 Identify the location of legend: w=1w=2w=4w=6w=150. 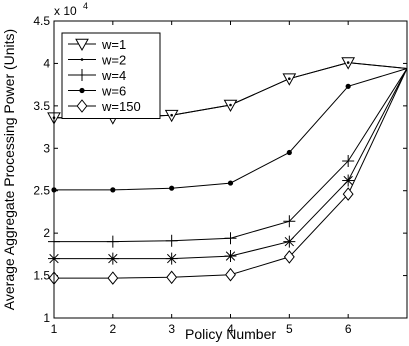
(111, 75).